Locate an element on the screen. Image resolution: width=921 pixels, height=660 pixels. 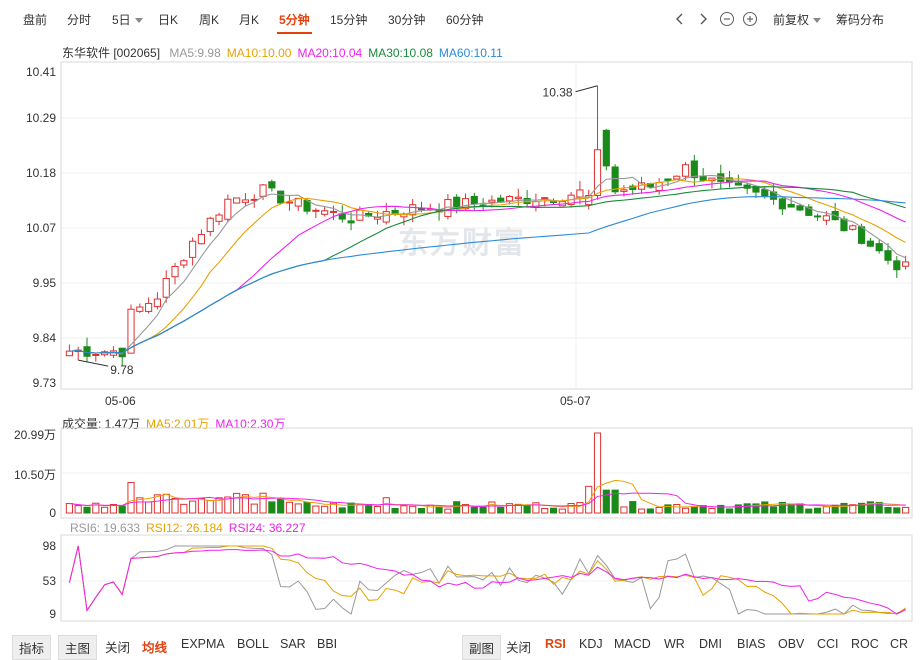
rsi-legend-item-1: RSI12: 26.184 is located at coordinates (184, 528).